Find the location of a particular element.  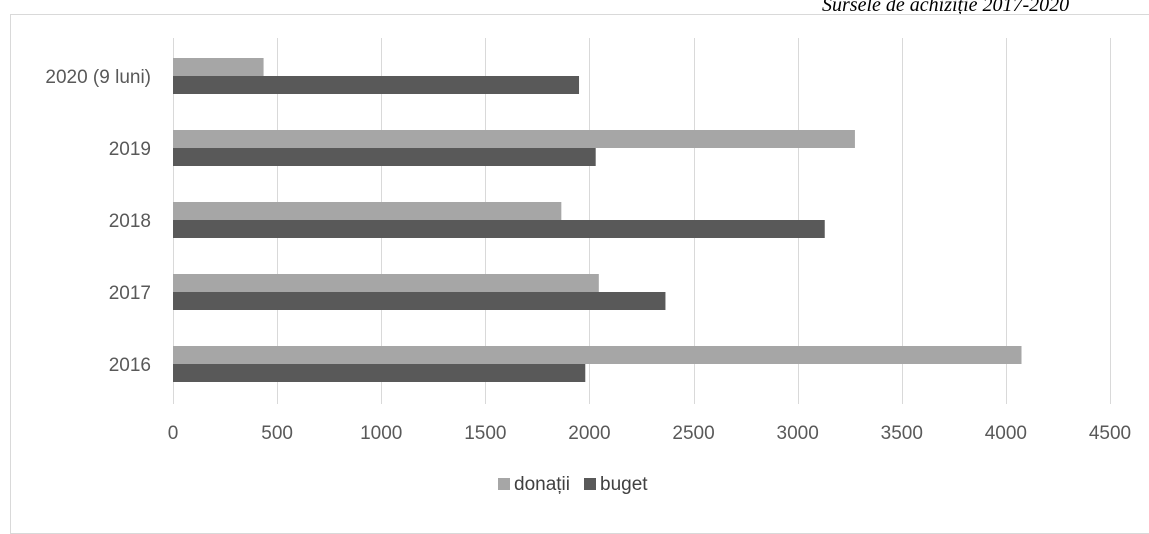

category-label-2018: 2018 is located at coordinates (130, 221).